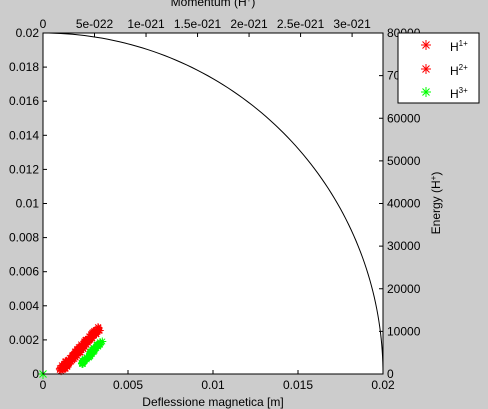 The width and height of the screenshot is (488, 409). Describe the element at coordinates (404, 331) in the screenshot. I see `y2-tick-label: 10000` at that location.